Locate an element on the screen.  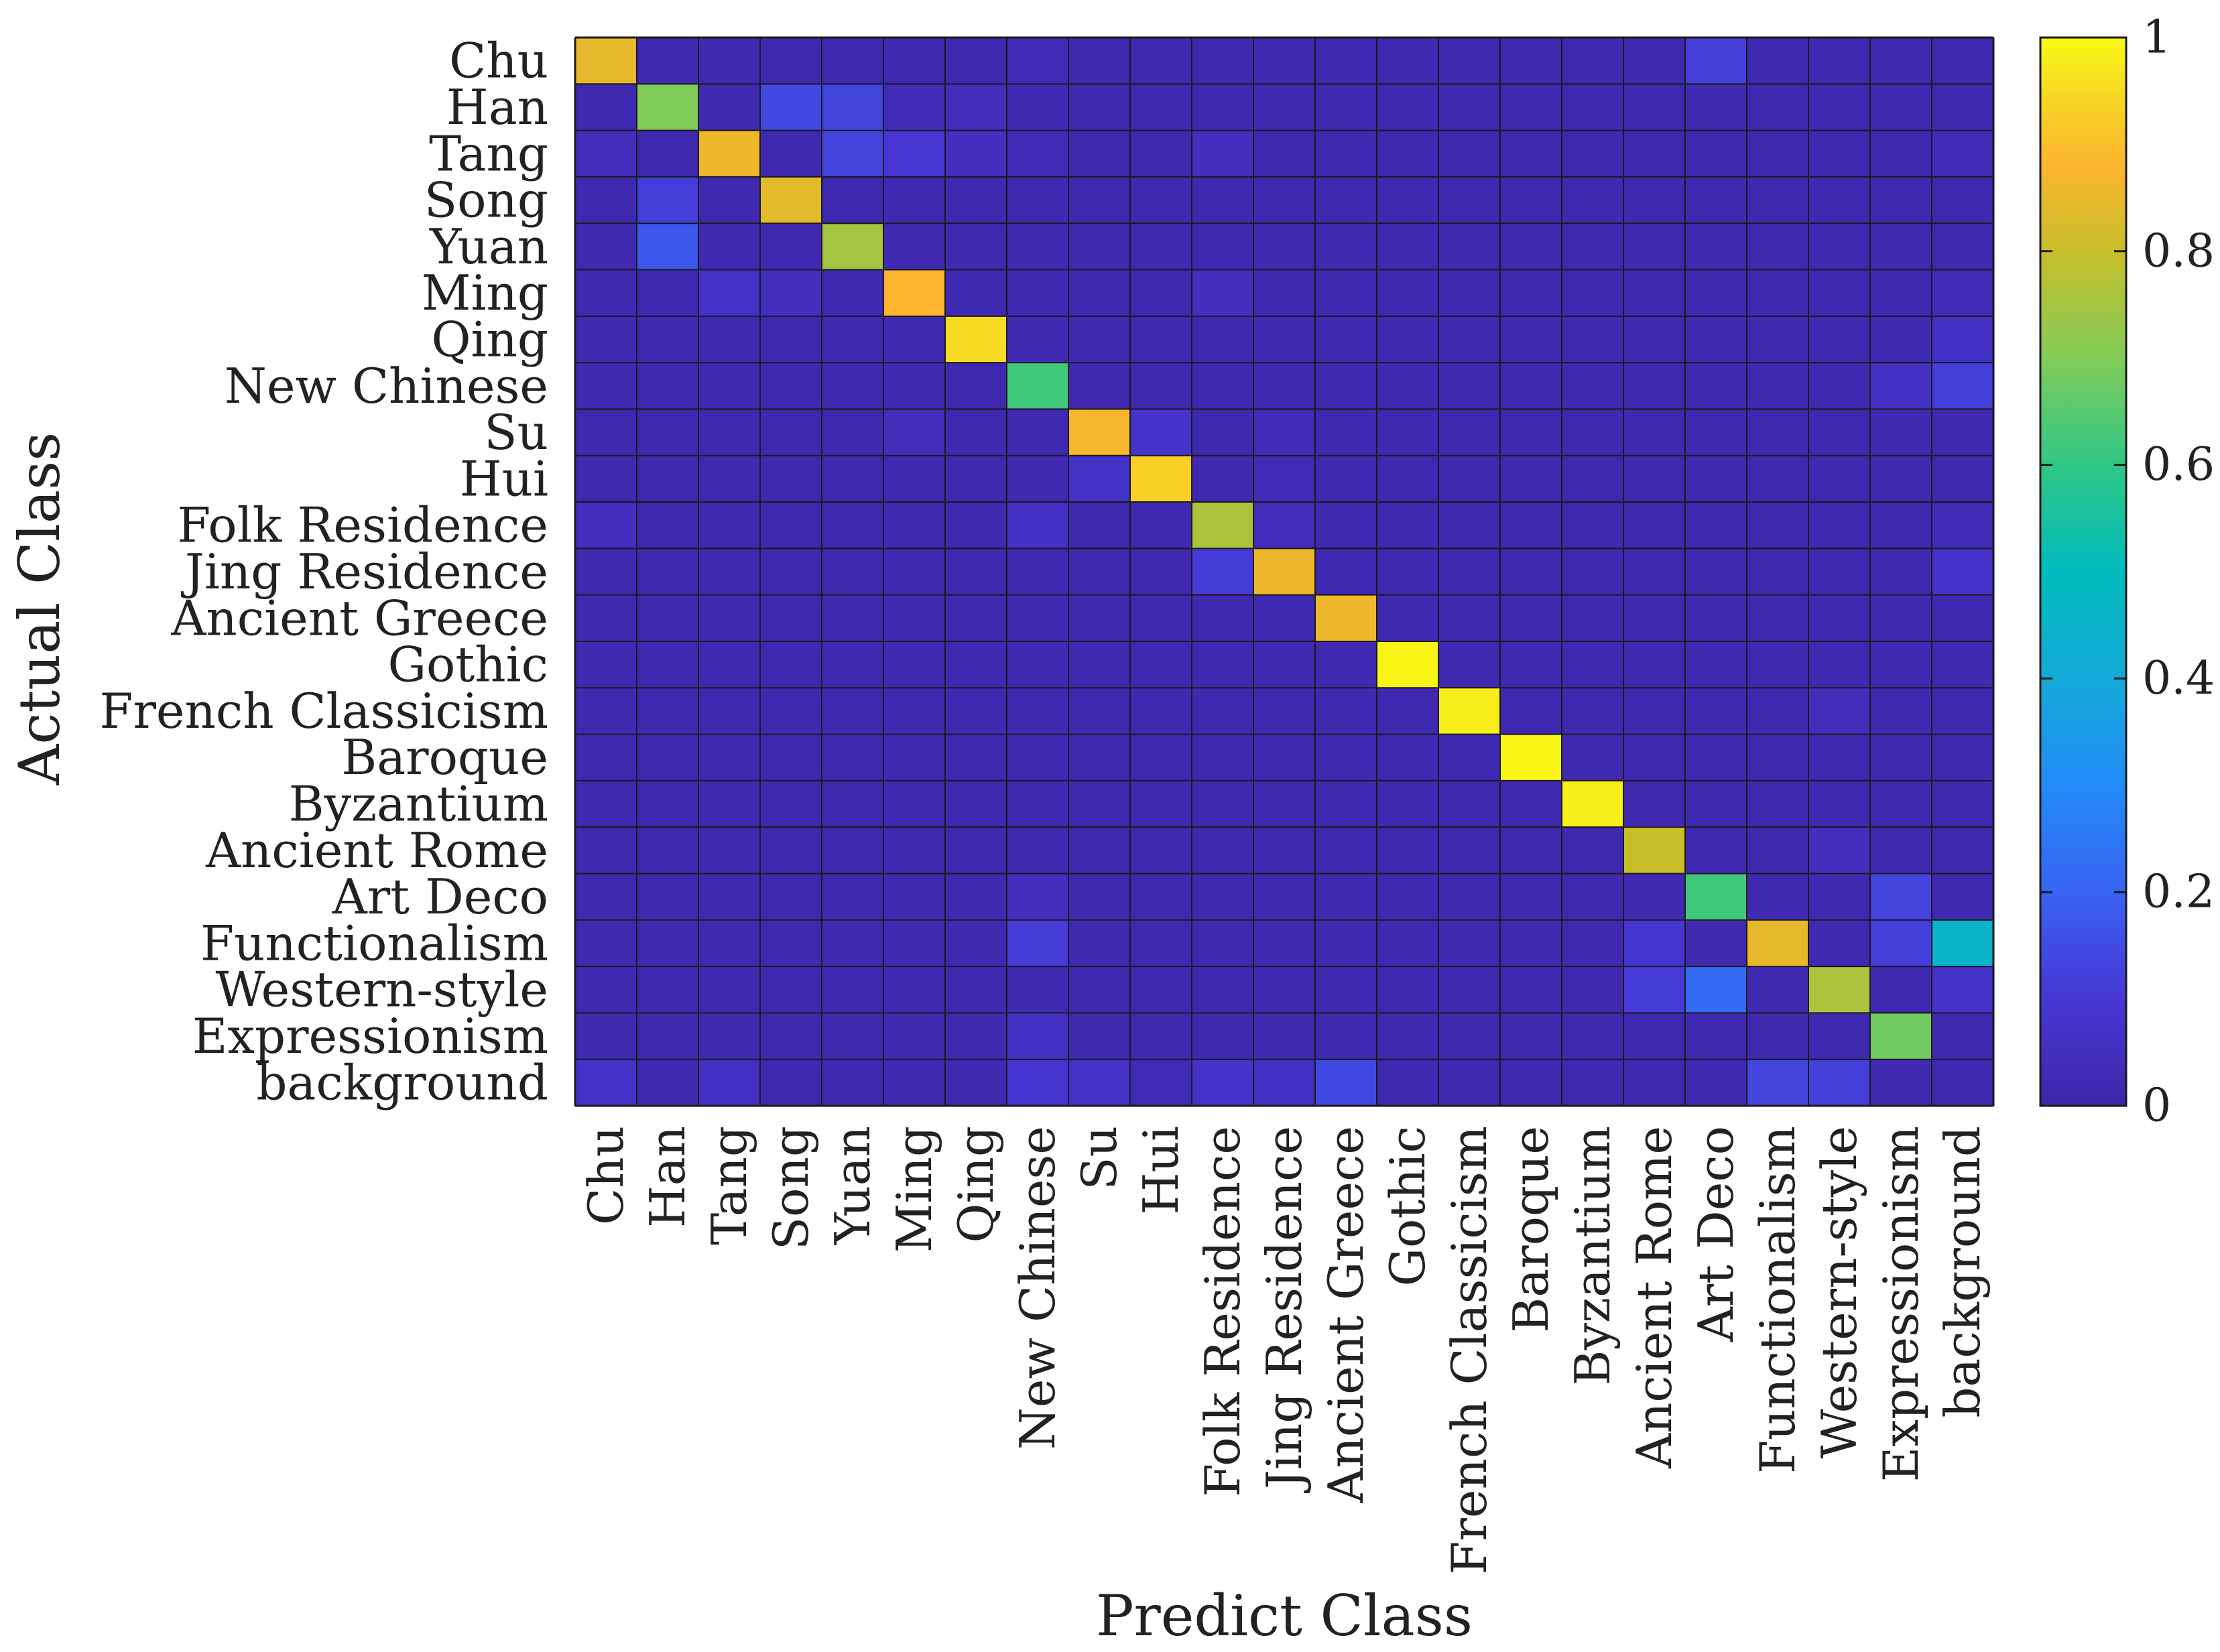
x-tick-label: Western-style is located at coordinates (1839, 1293).